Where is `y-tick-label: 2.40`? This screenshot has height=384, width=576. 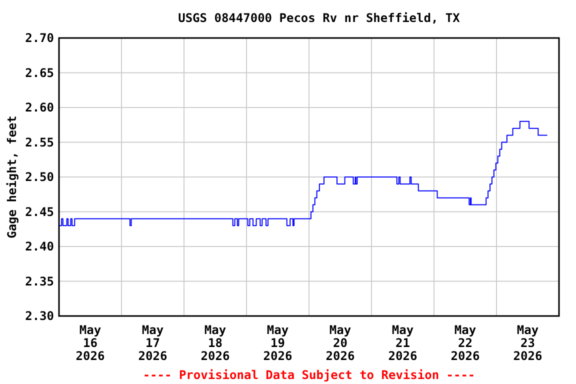
y-tick-label: 2.40 is located at coordinates (39, 247).